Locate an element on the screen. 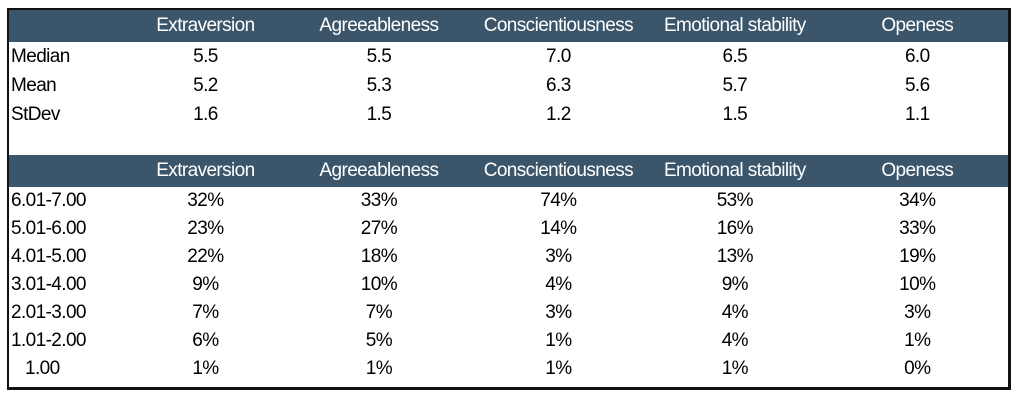 The image size is (1024, 400). cell-value: 13% is located at coordinates (735, 256).